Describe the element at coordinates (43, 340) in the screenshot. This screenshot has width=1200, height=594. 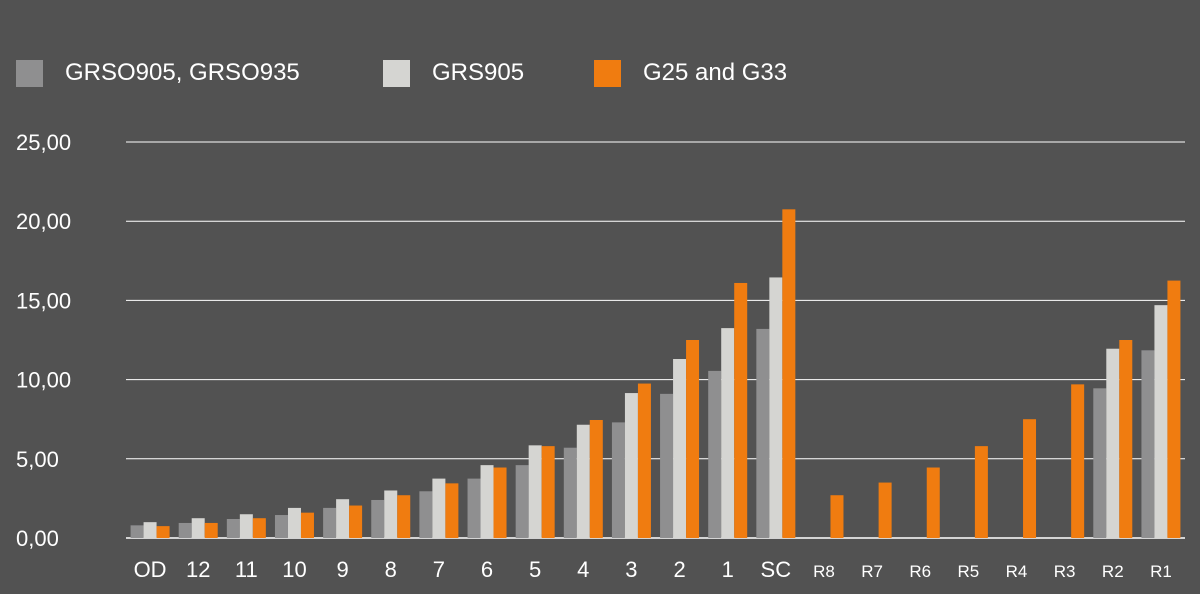
I see `y-axis-ticks: 0,00 5,00 10,00 15,00 20,00 25,00` at that location.